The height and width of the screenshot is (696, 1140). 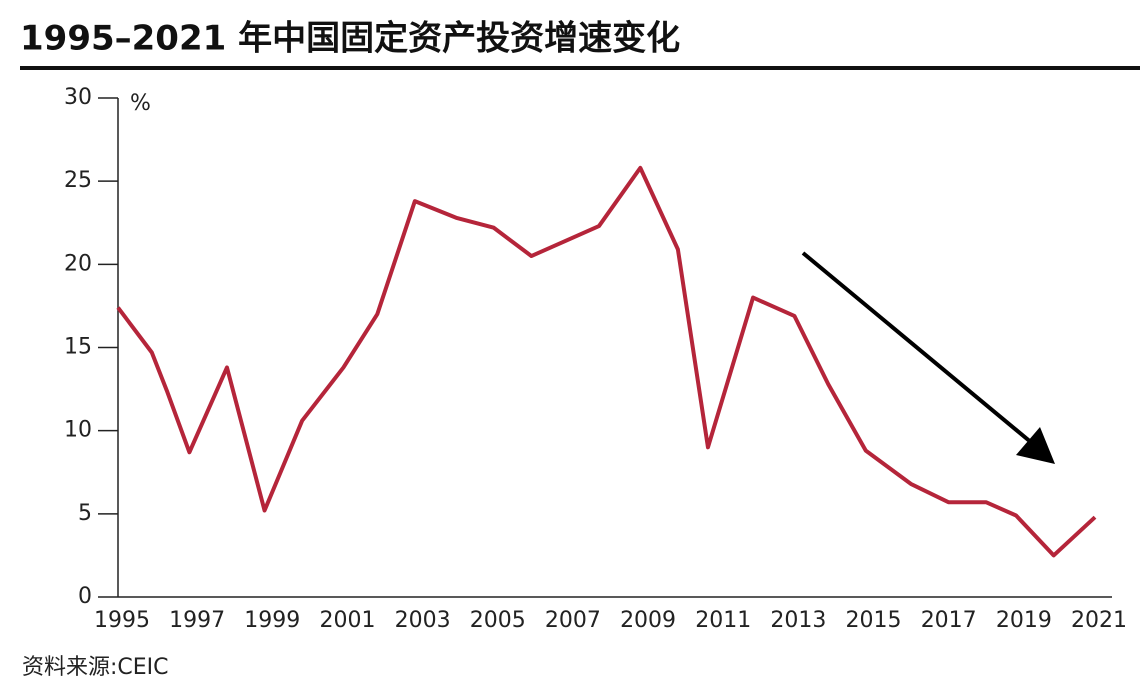 I want to click on y-tick-label: 15, so click(x=78, y=347).